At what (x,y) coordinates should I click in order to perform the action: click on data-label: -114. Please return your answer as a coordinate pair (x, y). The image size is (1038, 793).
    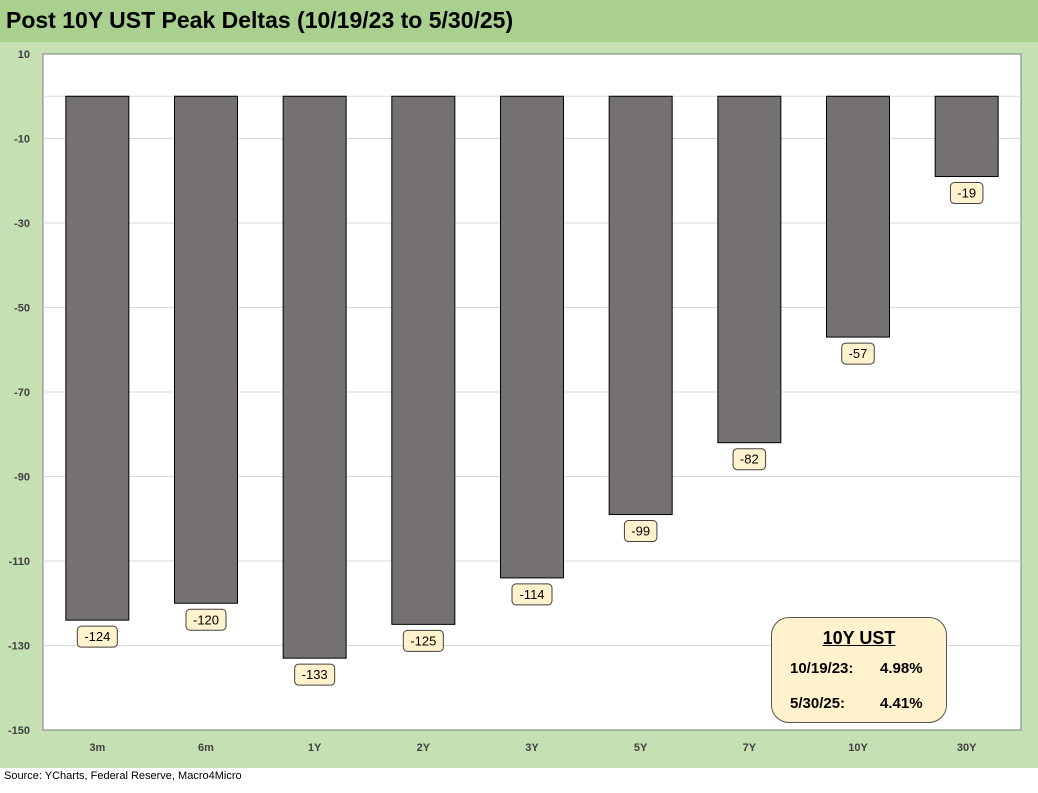
    Looking at the image, I should click on (532, 594).